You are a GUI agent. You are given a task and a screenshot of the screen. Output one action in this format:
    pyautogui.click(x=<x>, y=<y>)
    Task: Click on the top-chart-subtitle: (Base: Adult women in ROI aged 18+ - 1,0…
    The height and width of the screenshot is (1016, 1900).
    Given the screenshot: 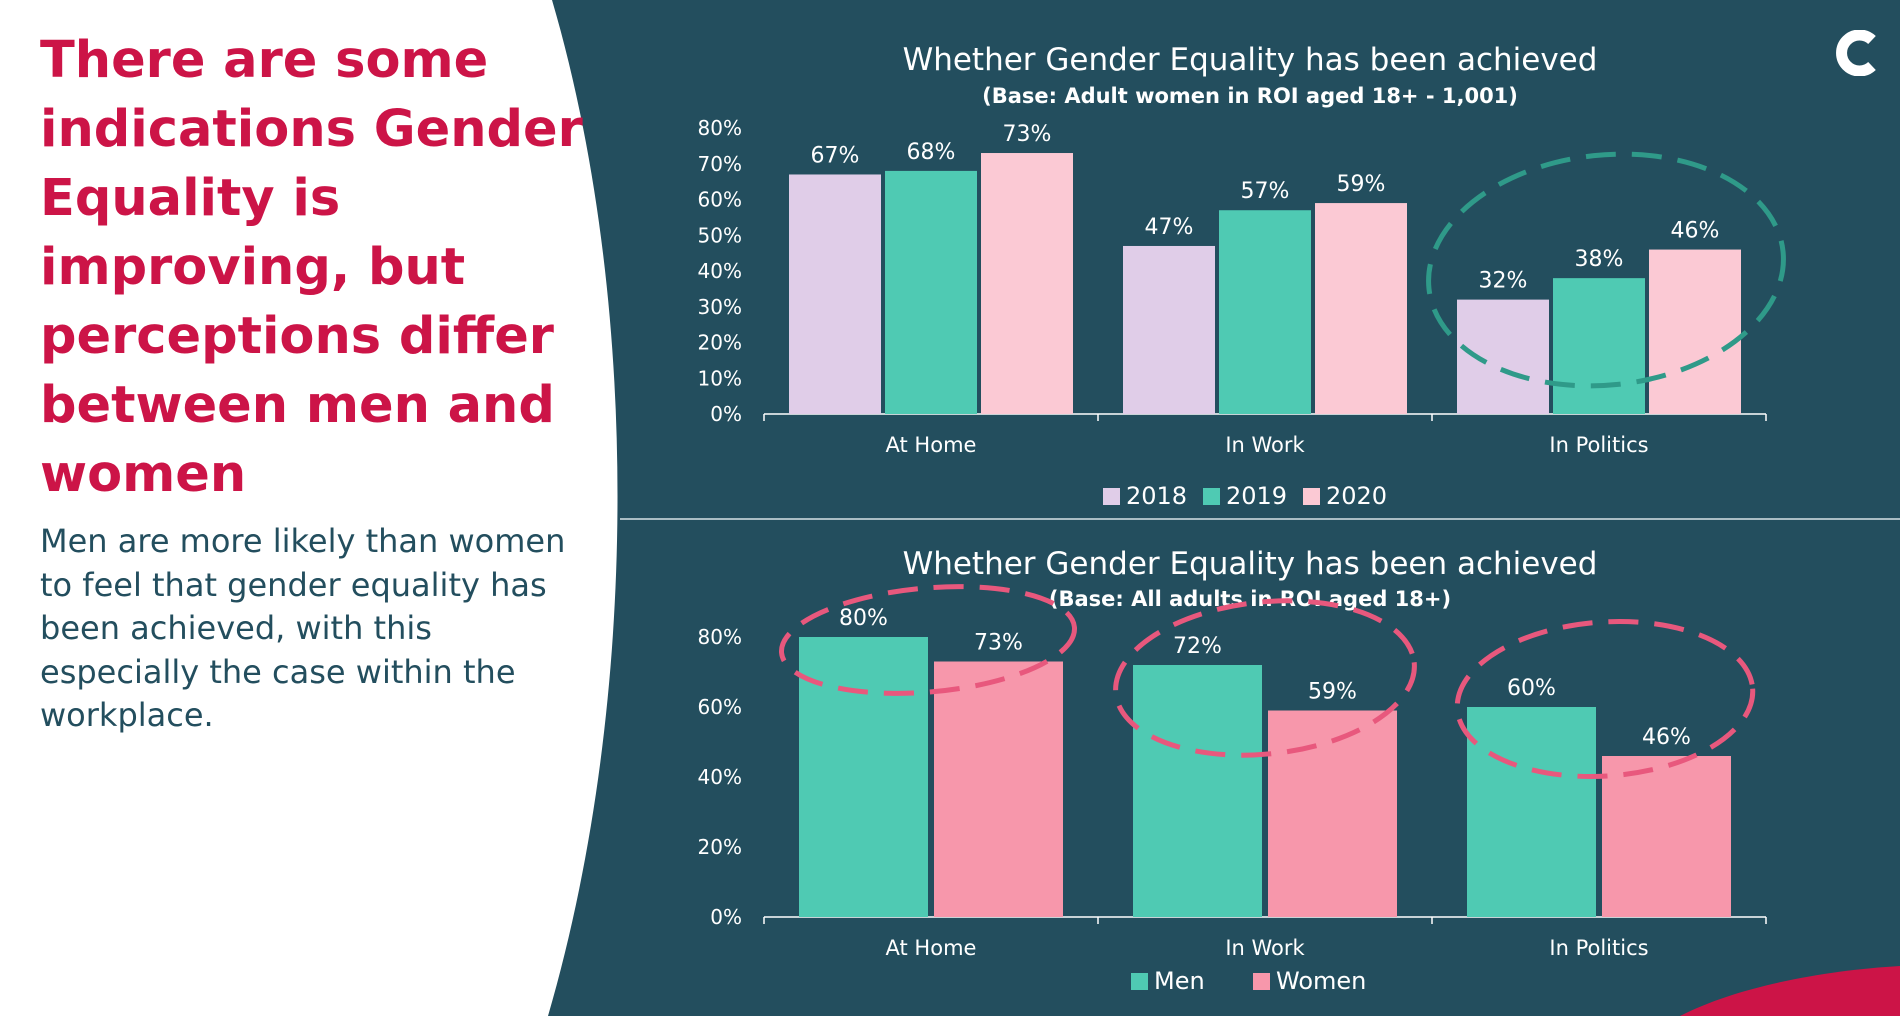 What is the action you would take?
    pyautogui.click(x=1250, y=96)
    